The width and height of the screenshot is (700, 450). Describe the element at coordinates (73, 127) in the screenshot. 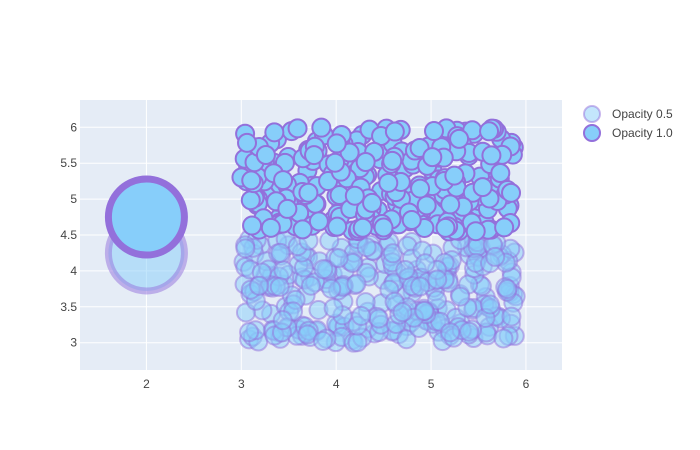

I see `y-tick-label: 6` at that location.